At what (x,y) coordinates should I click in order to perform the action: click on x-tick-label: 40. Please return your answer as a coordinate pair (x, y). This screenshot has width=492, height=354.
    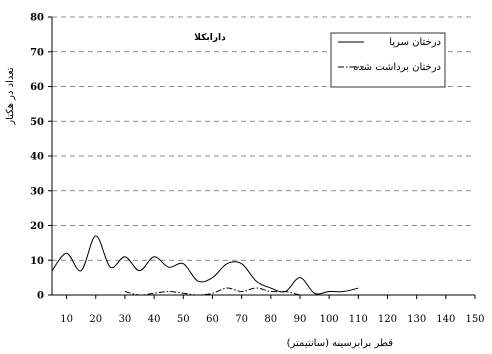
    Looking at the image, I should click on (154, 319).